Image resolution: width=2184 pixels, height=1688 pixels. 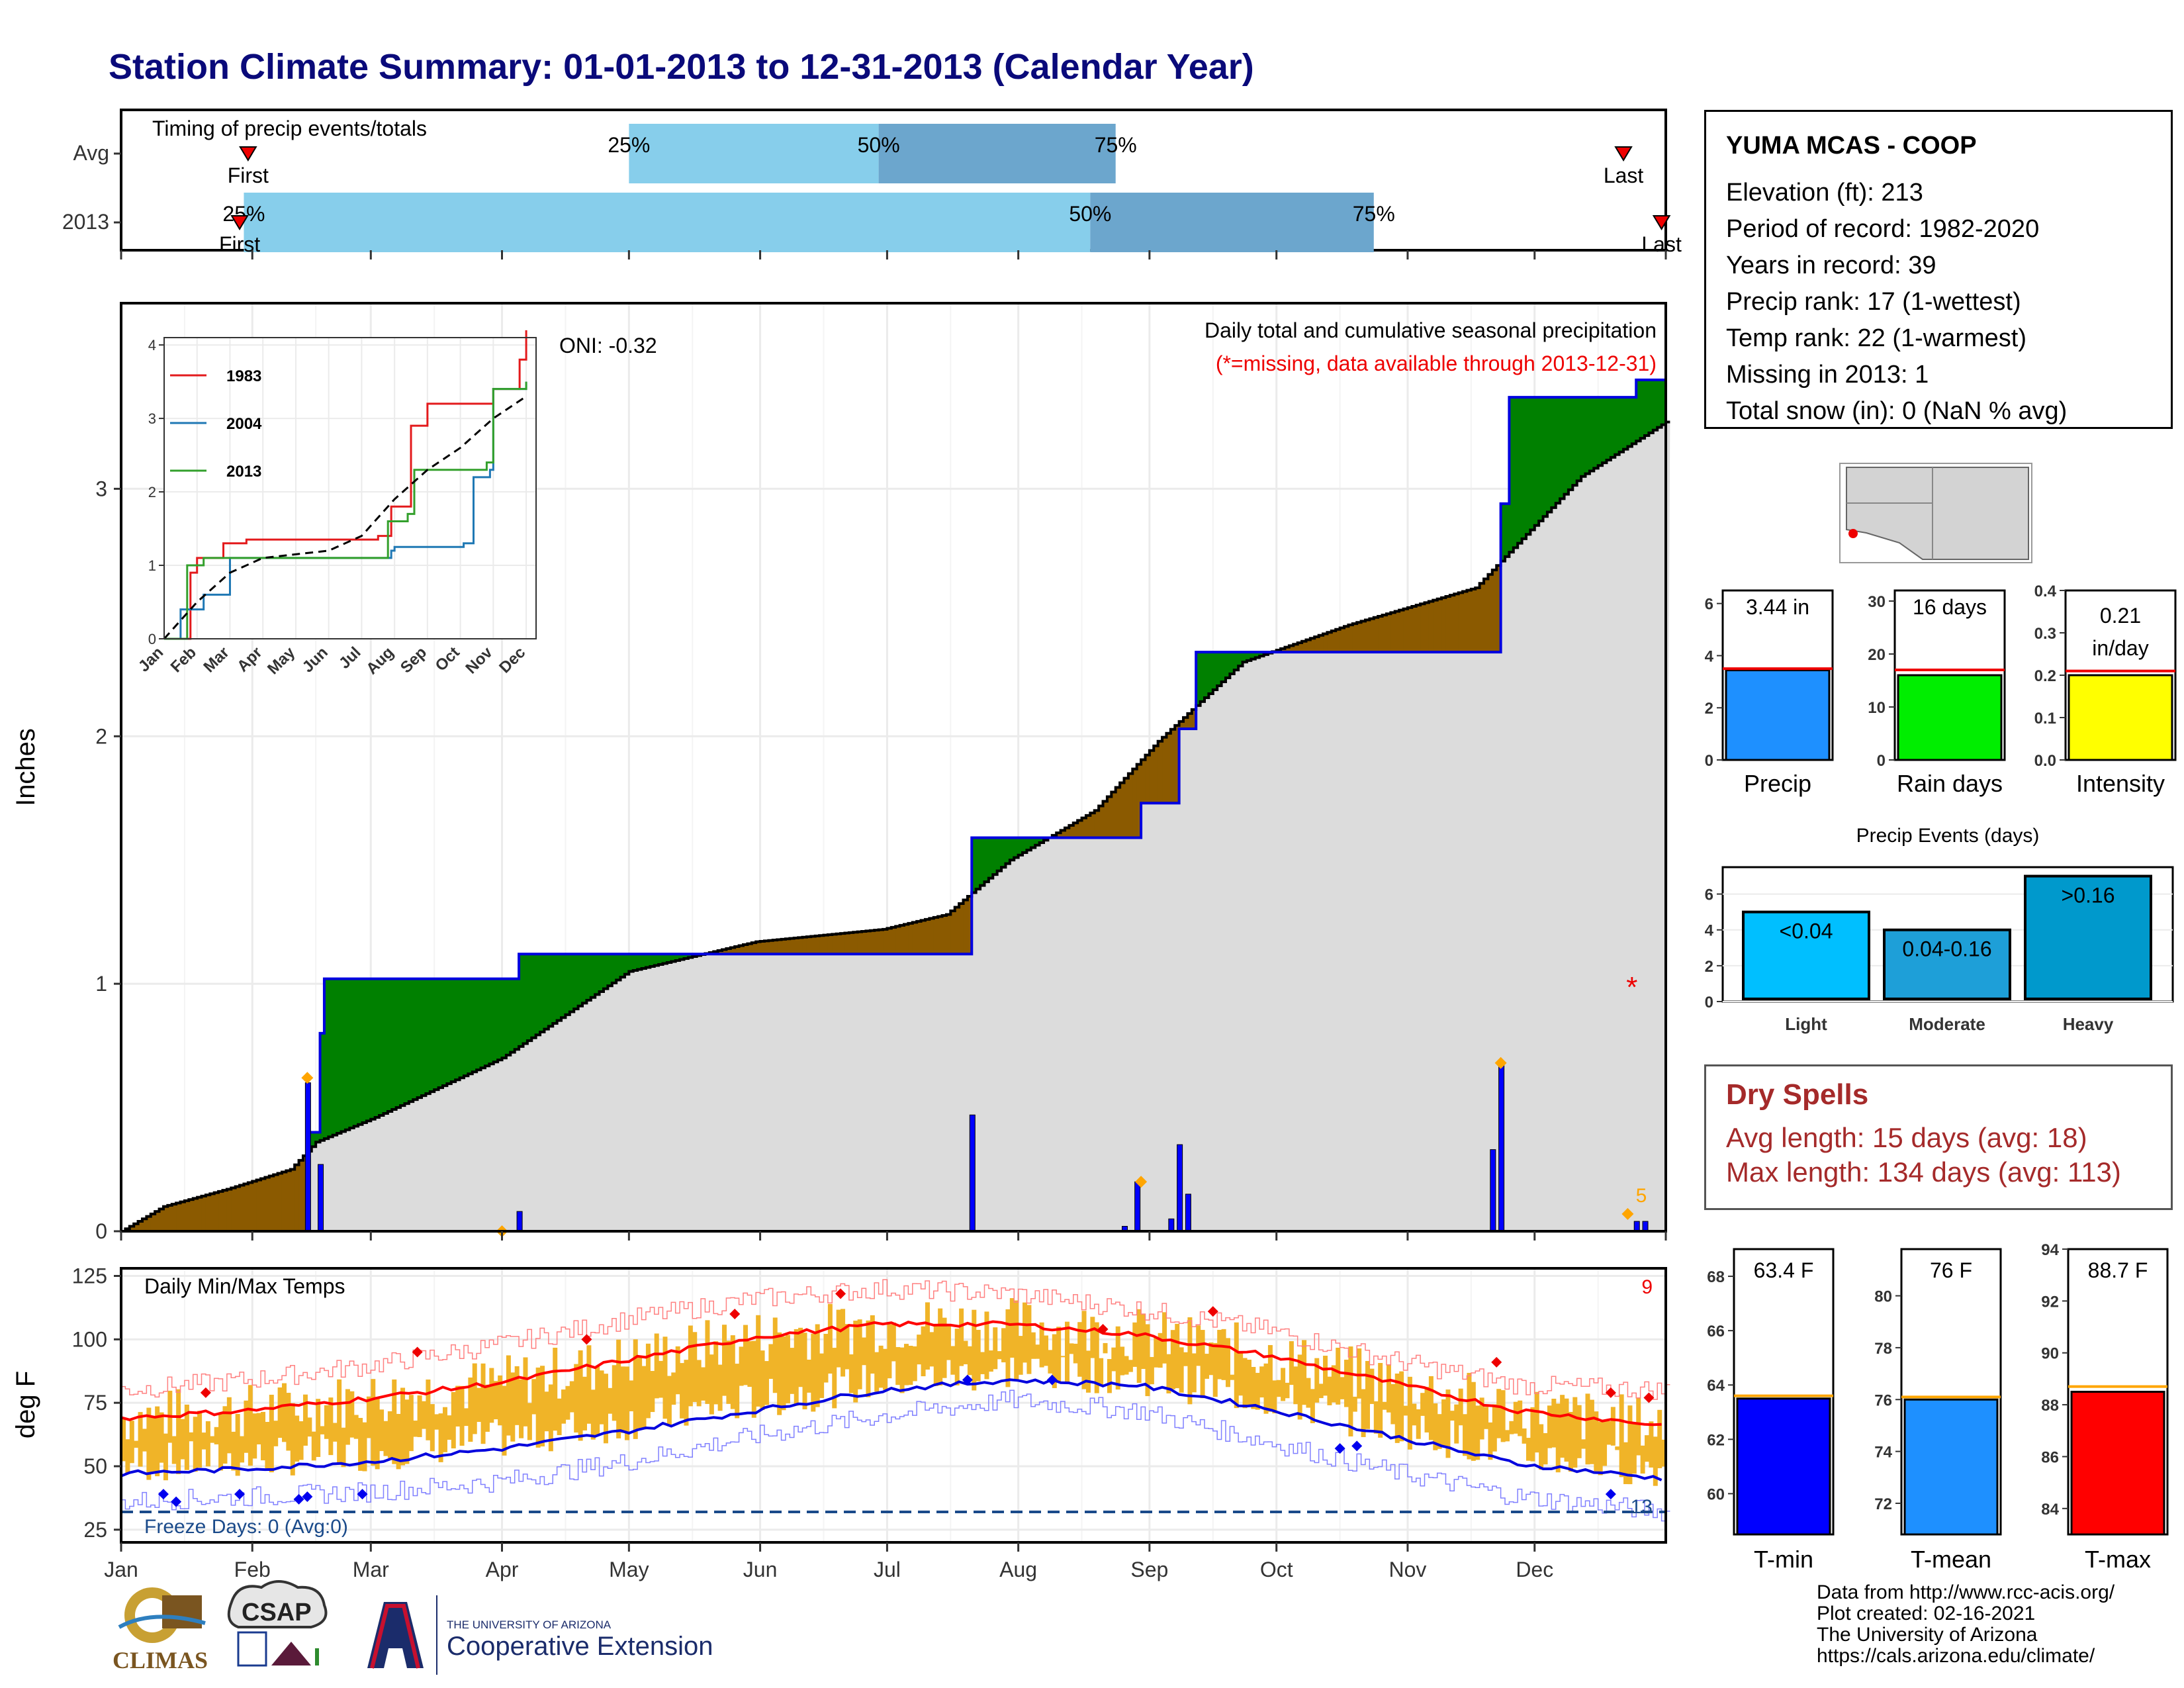 I want to click on precip-y-tick-label: 1, so click(x=101, y=984).